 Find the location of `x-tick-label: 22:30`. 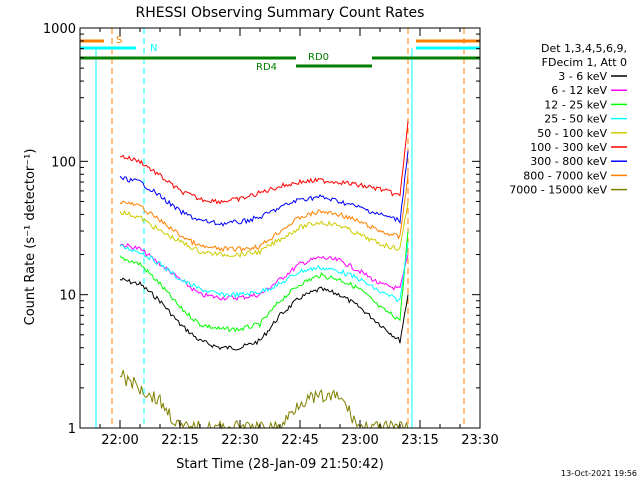

x-tick-label: 22:30 is located at coordinates (239, 440).